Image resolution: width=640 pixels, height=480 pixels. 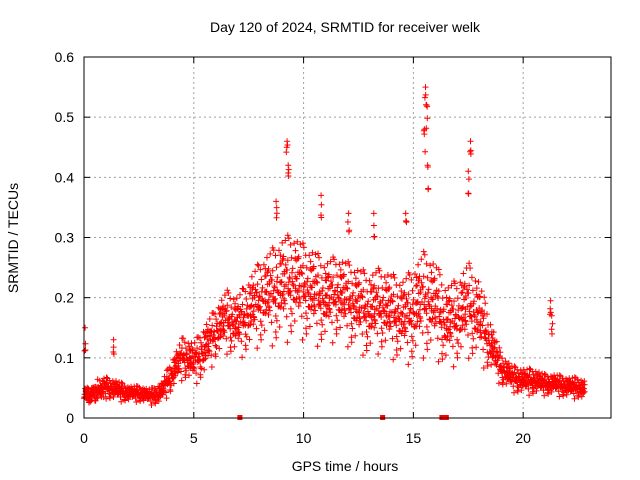 I want to click on x-tick-label: 0, so click(x=84, y=438).